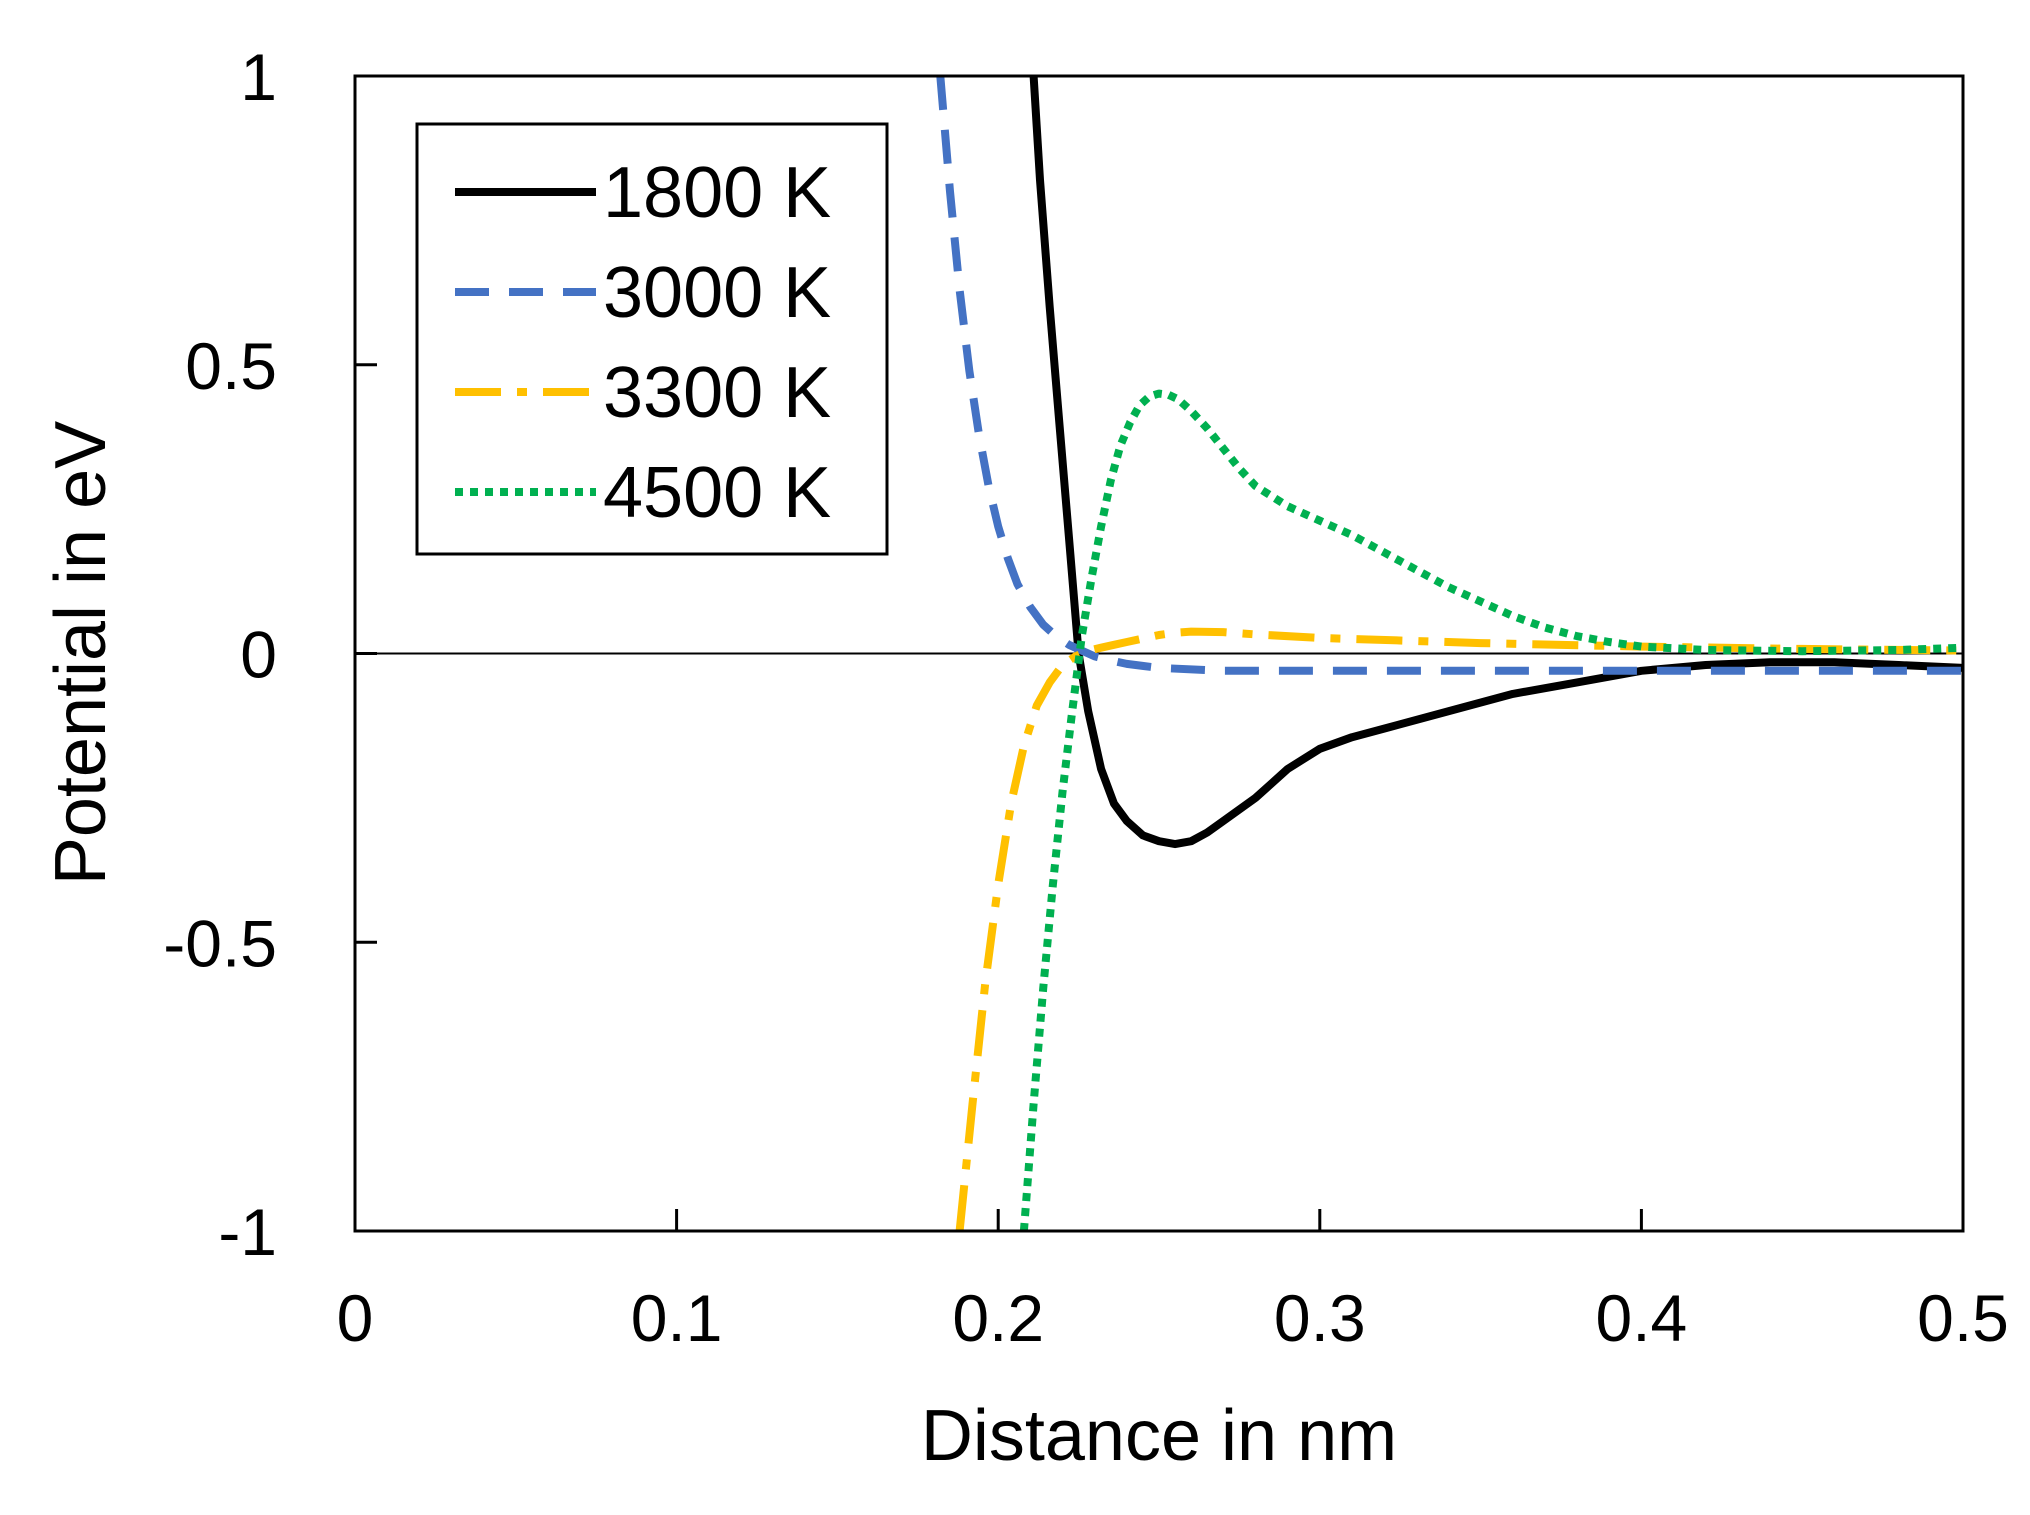  I want to click on x-tick-label: 0.4, so click(1642, 1318).